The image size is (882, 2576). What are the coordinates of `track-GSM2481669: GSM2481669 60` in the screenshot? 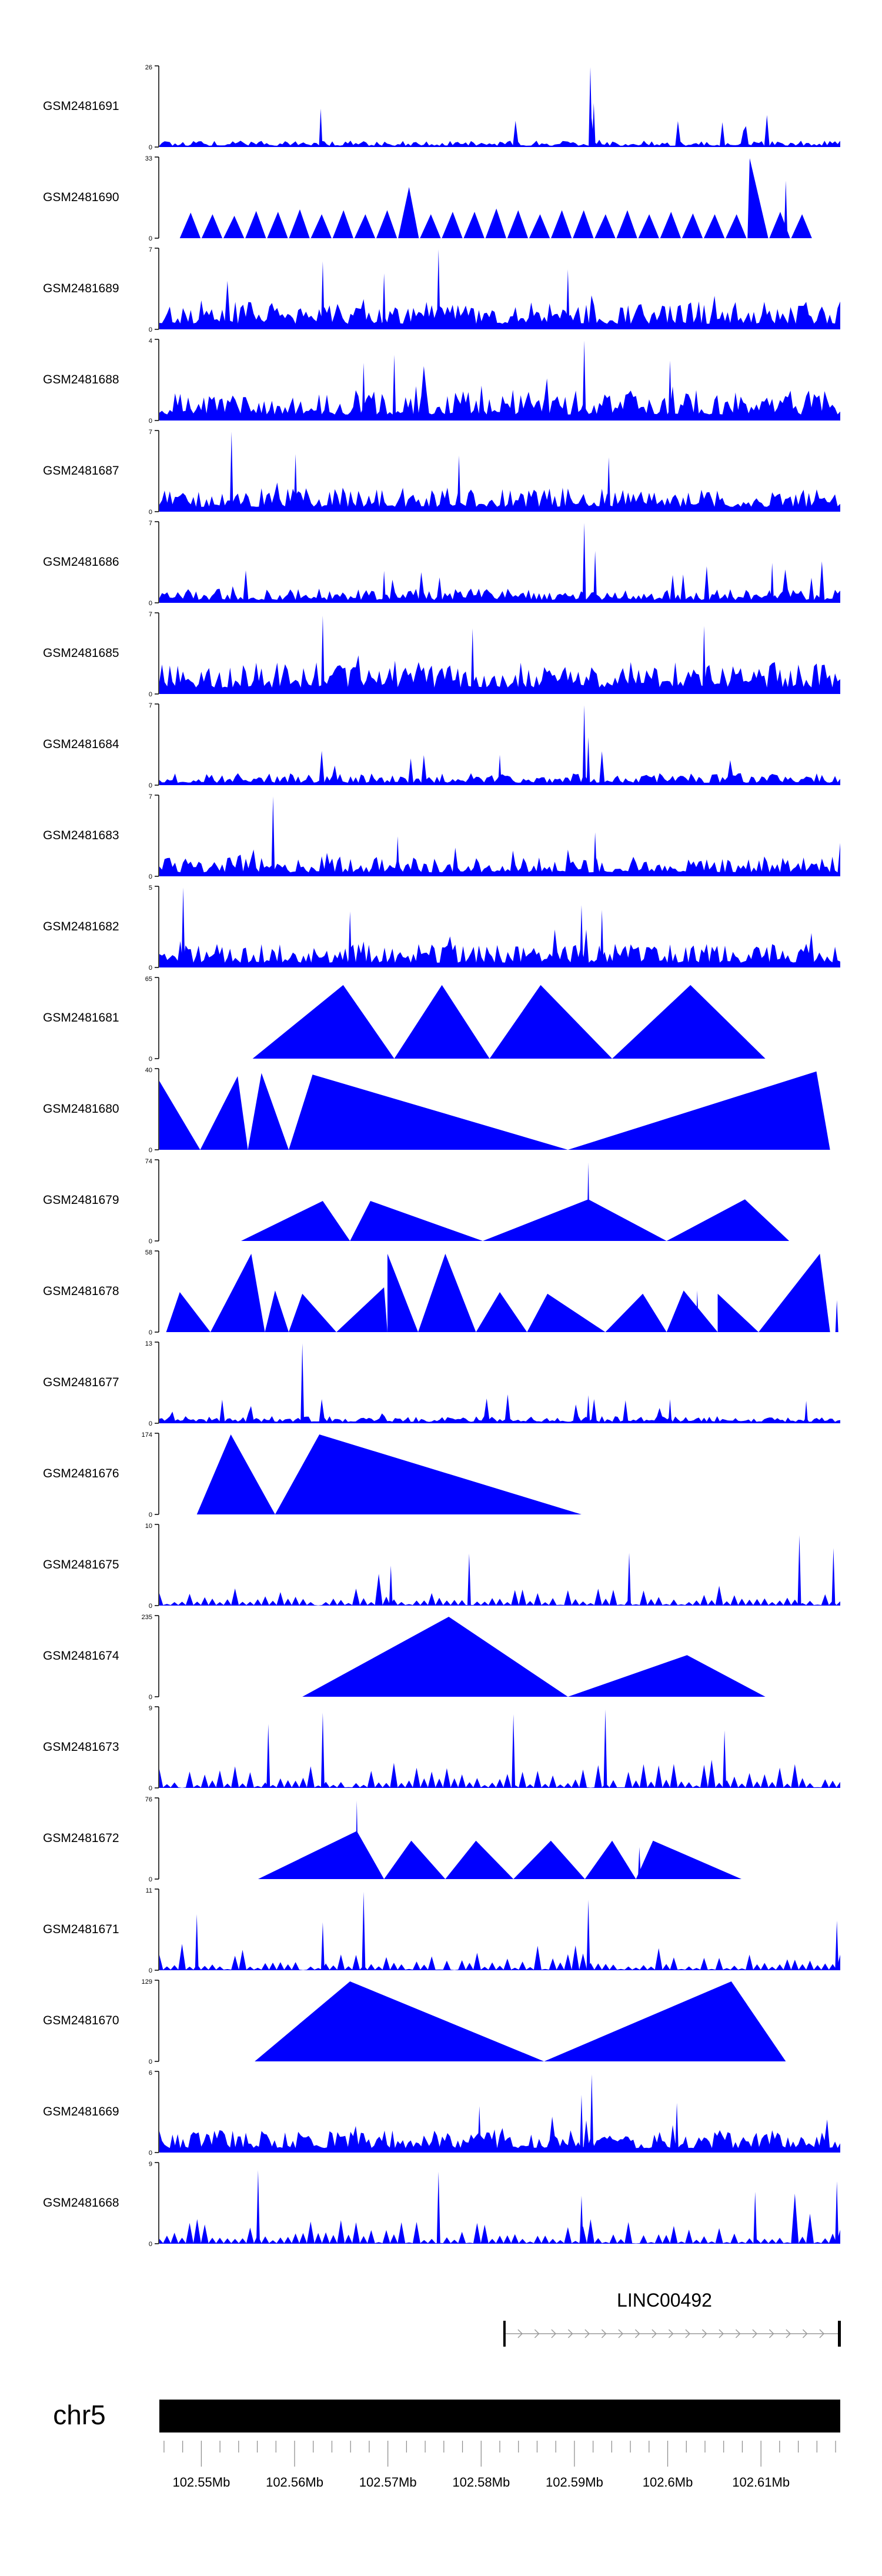 It's located at (441, 2113).